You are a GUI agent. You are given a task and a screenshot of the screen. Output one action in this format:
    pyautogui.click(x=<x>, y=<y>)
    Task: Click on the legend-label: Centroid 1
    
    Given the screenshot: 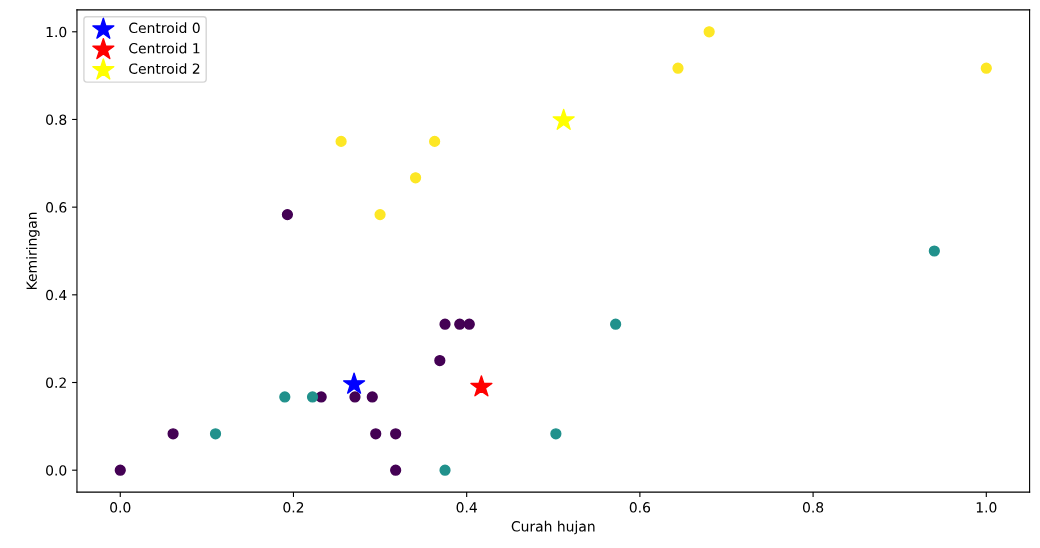 What is the action you would take?
    pyautogui.click(x=164, y=48)
    